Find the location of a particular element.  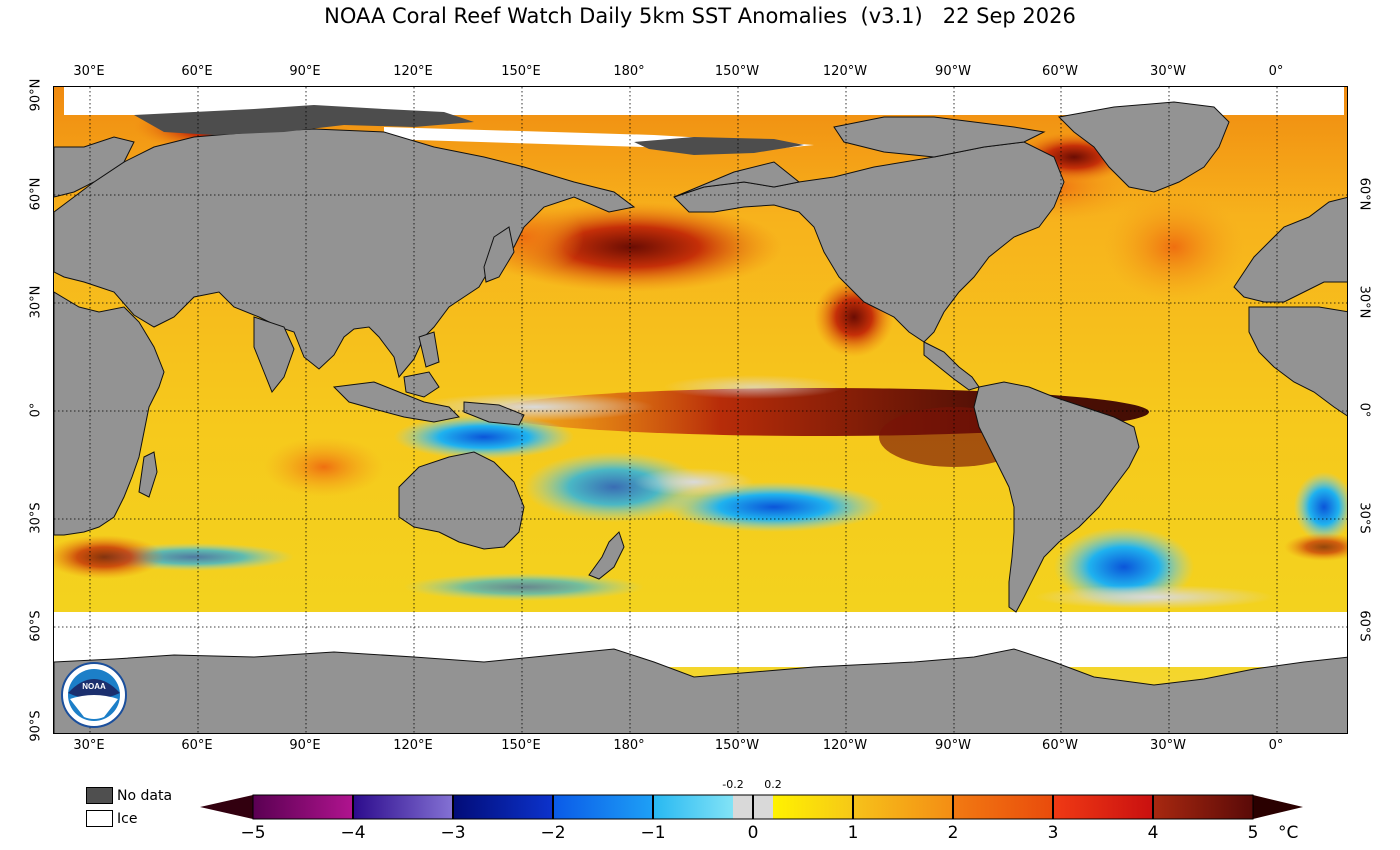

greenland-land is located at coordinates (1143, 147).